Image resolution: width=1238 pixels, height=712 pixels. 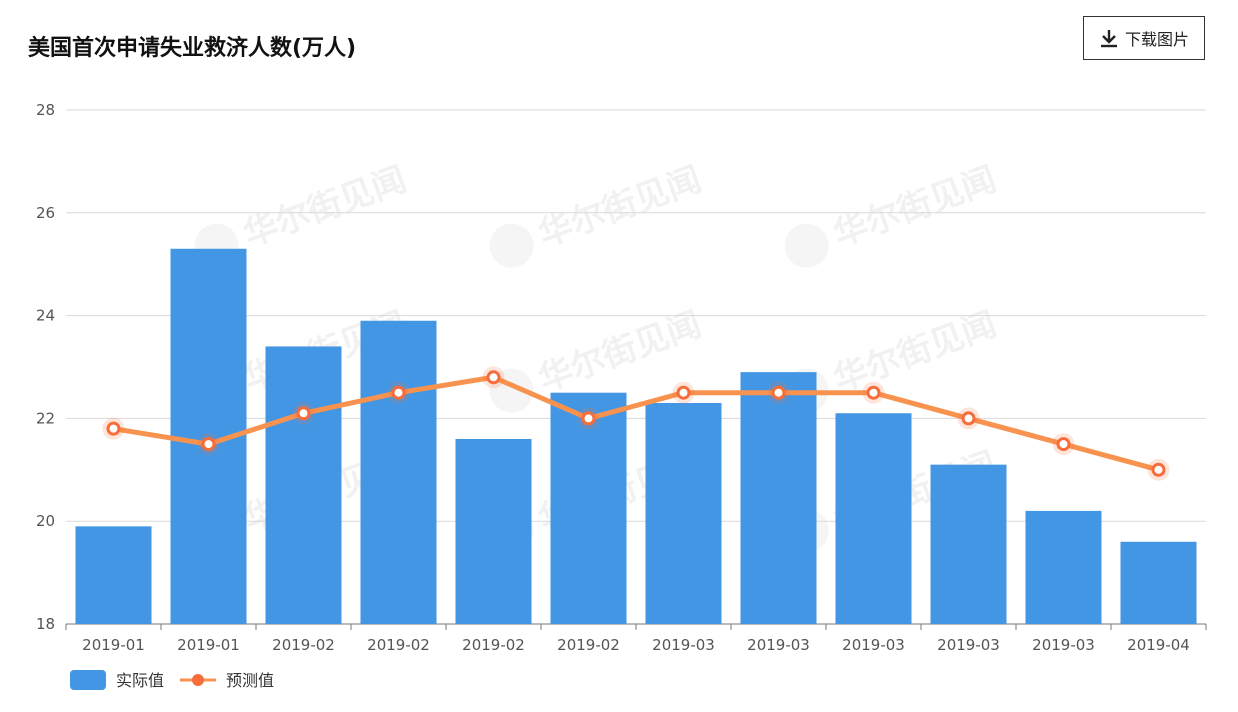 What do you see at coordinates (636, 423) in the screenshot?
I see `series-line` at bounding box center [636, 423].